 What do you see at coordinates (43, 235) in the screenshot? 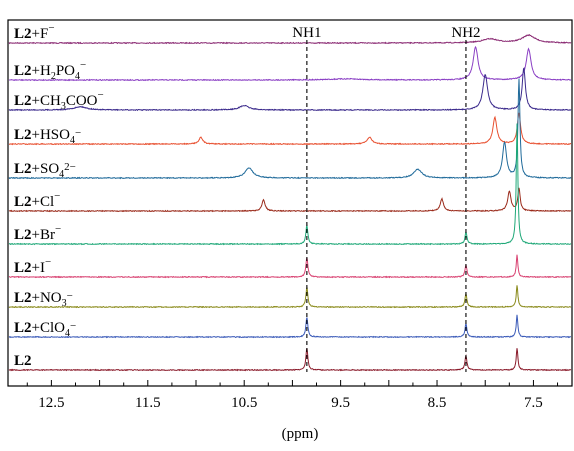
I see `series-label-text: +Br` at bounding box center [43, 235].